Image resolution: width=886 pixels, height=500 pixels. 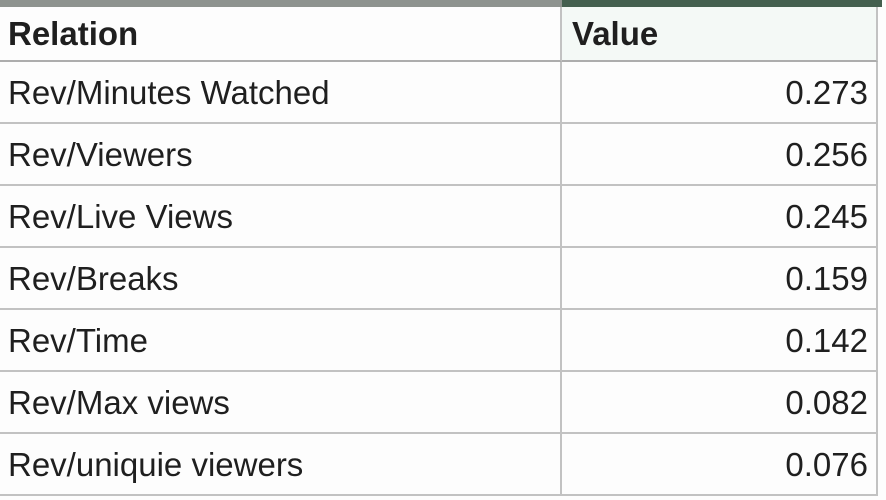 What do you see at coordinates (281, 403) in the screenshot?
I see `relation-cell: Rev/Max views` at bounding box center [281, 403].